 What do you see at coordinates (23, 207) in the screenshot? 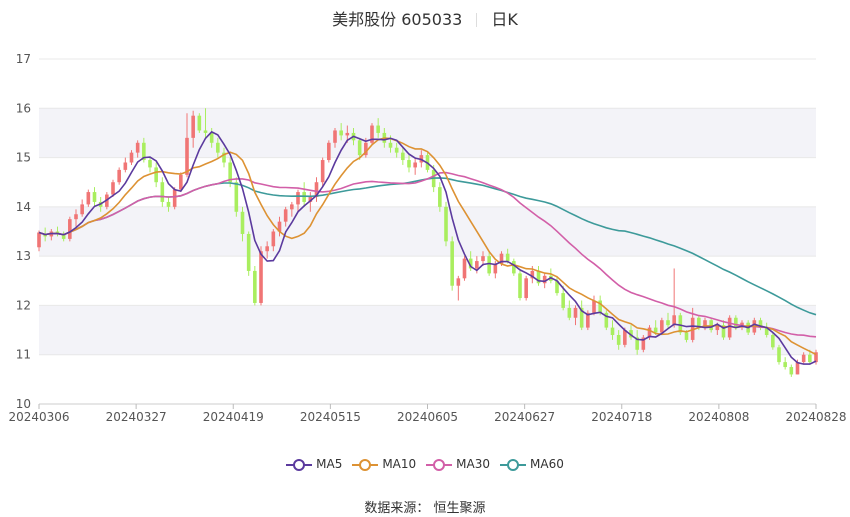
I see `y-tick-label: 14` at bounding box center [23, 207].